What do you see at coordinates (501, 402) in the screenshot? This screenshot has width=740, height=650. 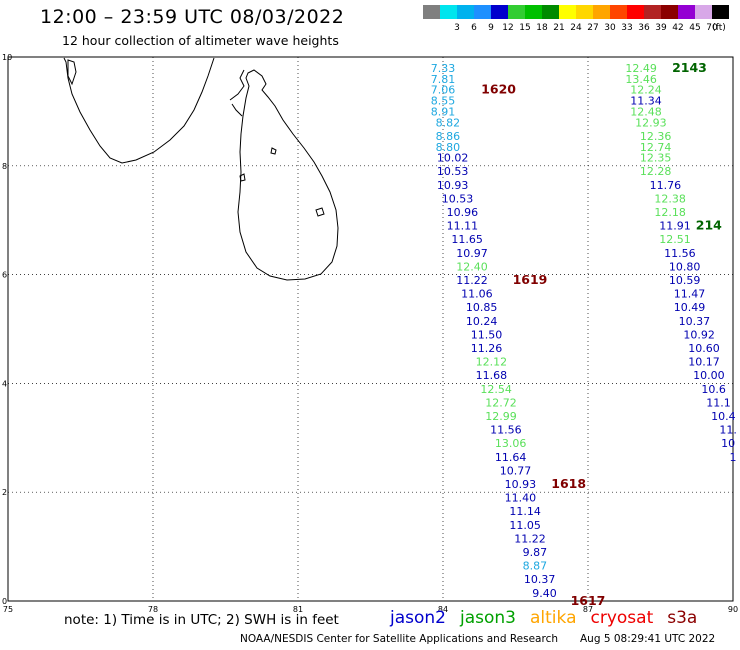 I see `wave-height-value: 12.72` at bounding box center [501, 402].